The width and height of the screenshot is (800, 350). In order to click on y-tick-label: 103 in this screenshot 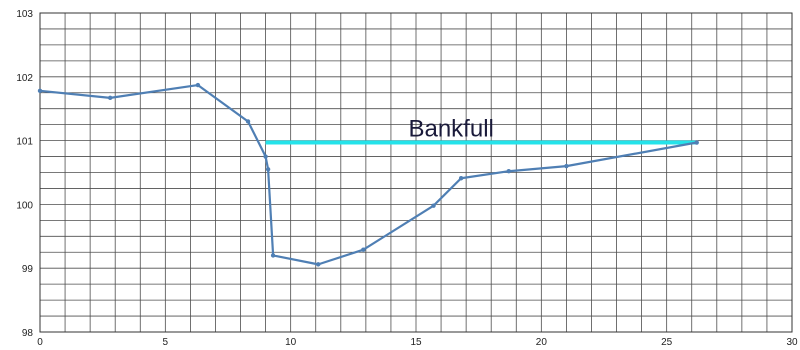, I will do `click(24, 14)`.